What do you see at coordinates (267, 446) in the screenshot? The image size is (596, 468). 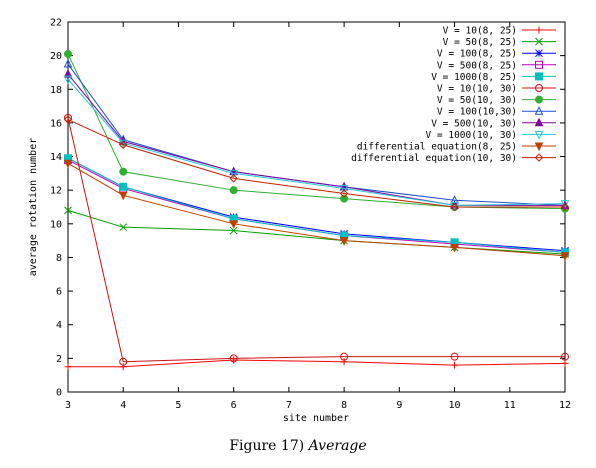 I see `caption-label: Figure 17)` at bounding box center [267, 446].